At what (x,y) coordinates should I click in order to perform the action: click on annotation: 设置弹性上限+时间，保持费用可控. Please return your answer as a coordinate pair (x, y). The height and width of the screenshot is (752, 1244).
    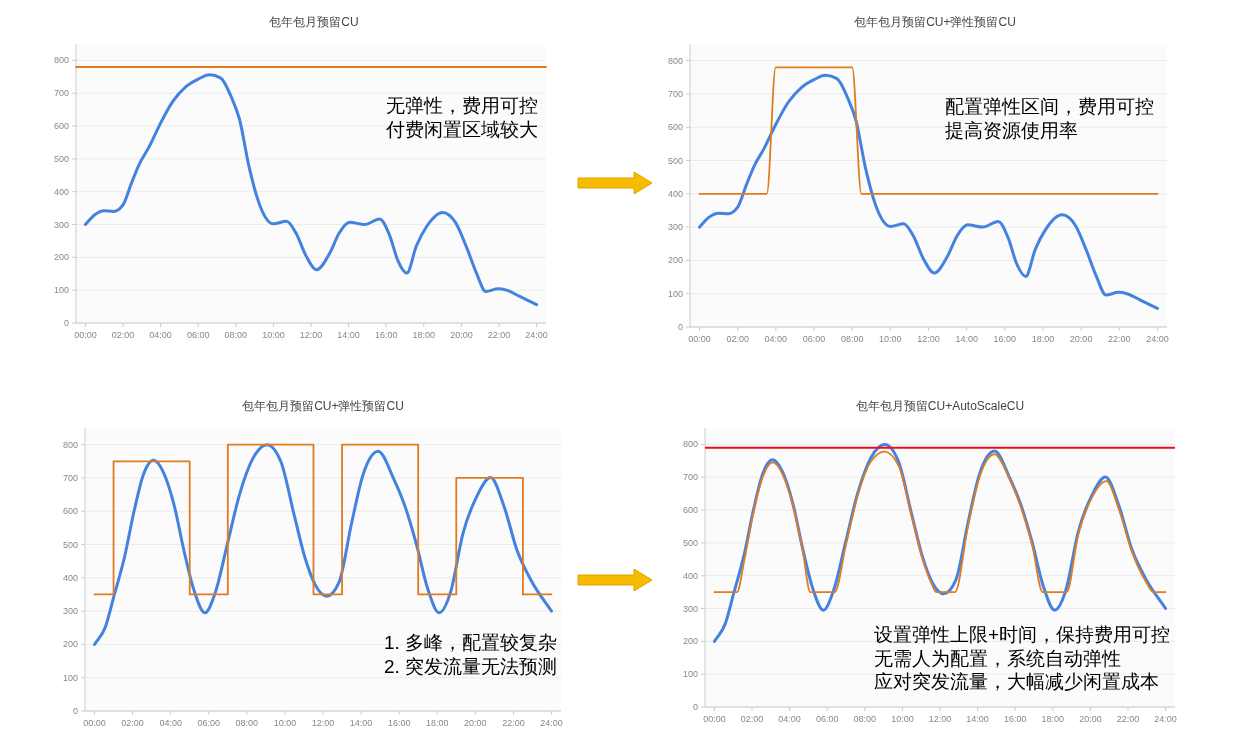
    Looking at the image, I should click on (1022, 634).